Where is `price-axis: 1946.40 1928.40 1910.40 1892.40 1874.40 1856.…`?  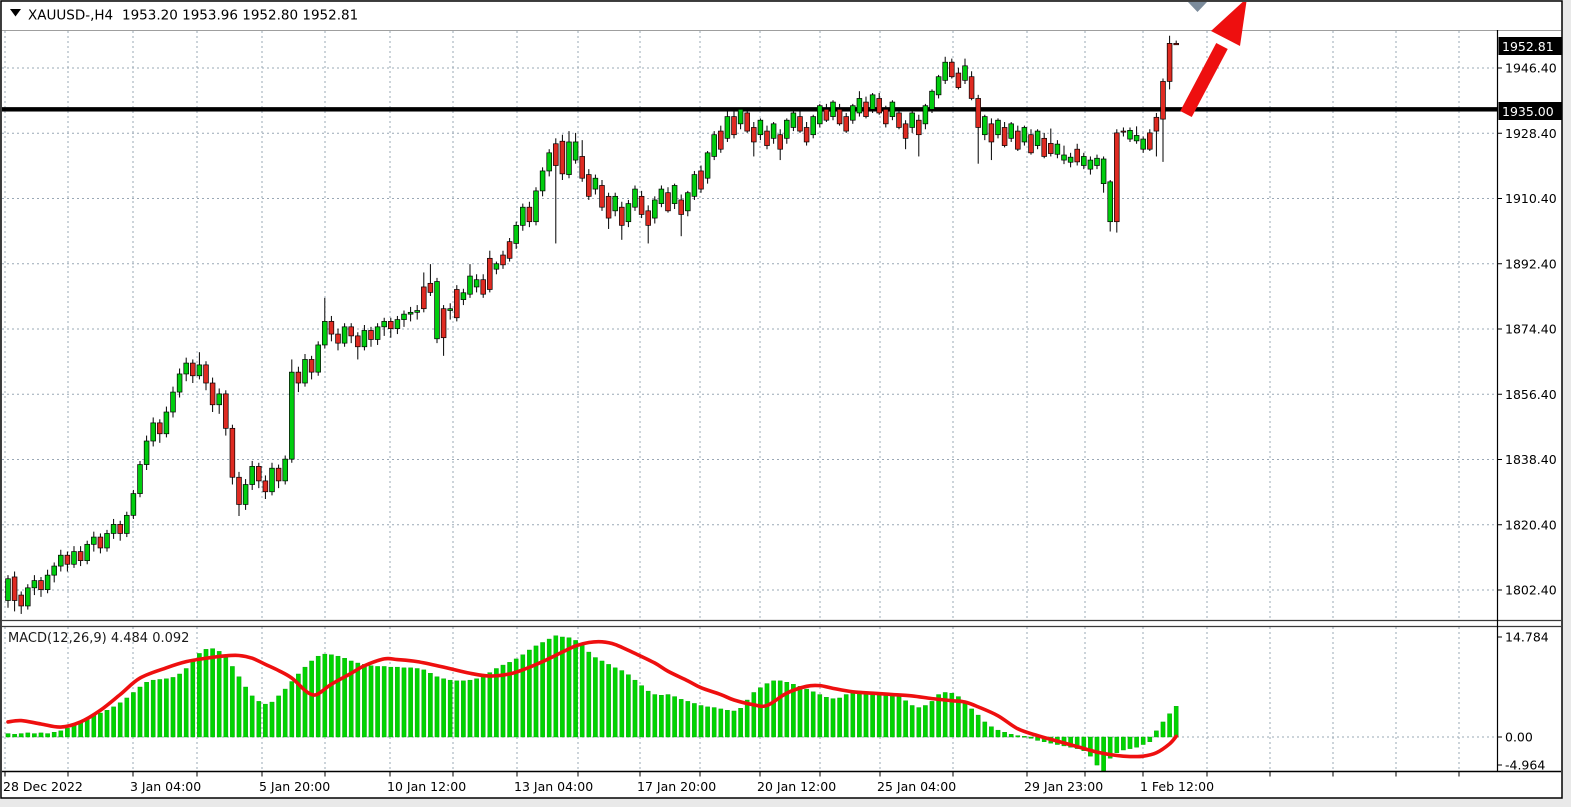 price-axis: 1946.40 1928.40 1910.40 1892.40 1874.40 1856.… is located at coordinates (1527, 329).